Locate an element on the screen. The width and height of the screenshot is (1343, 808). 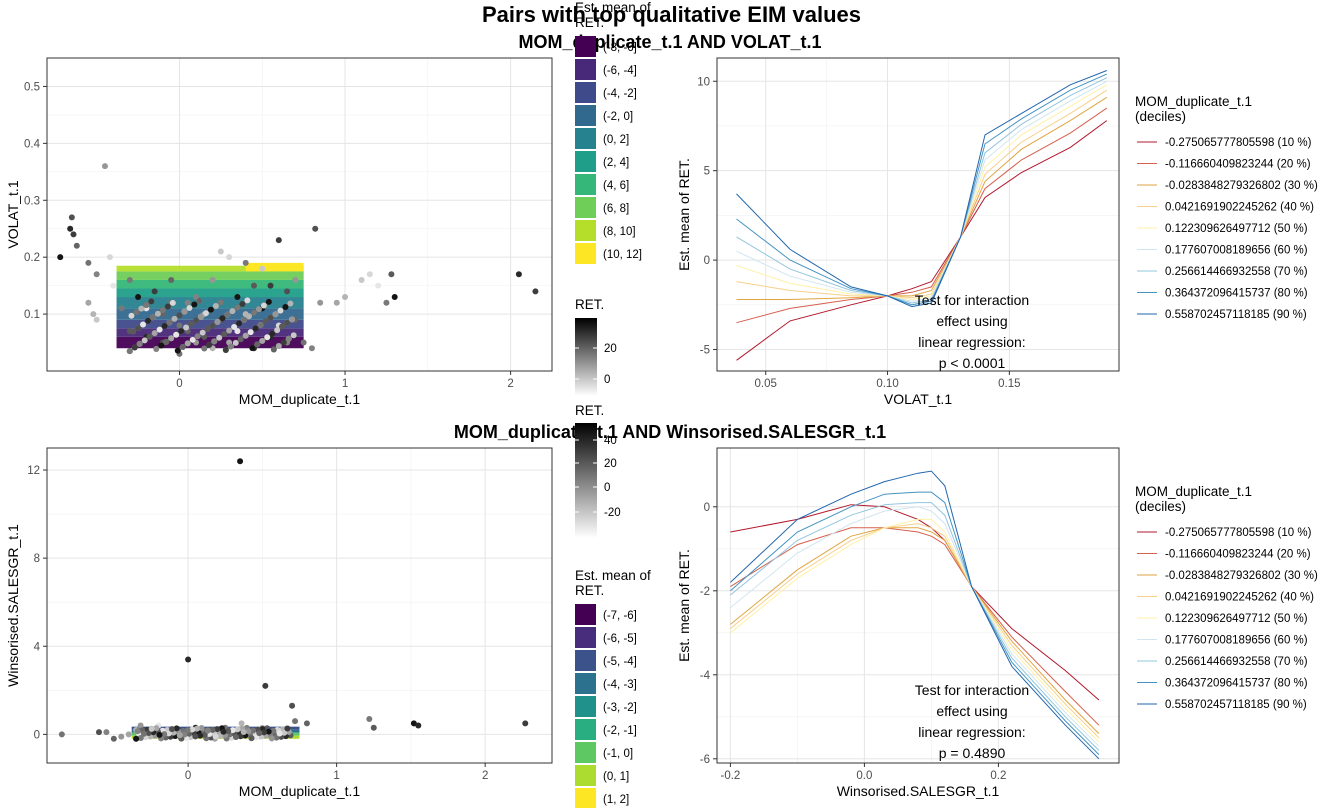
y-tick-label: -5 is located at coordinates (705, 351).